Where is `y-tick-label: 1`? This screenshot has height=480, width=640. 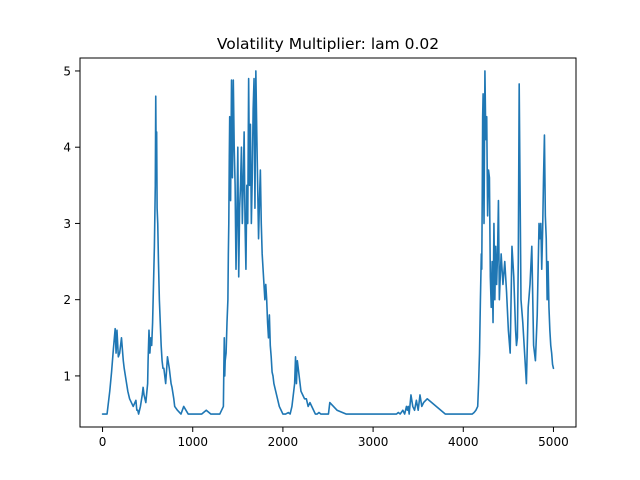 y-tick-label: 1 is located at coordinates (67, 376).